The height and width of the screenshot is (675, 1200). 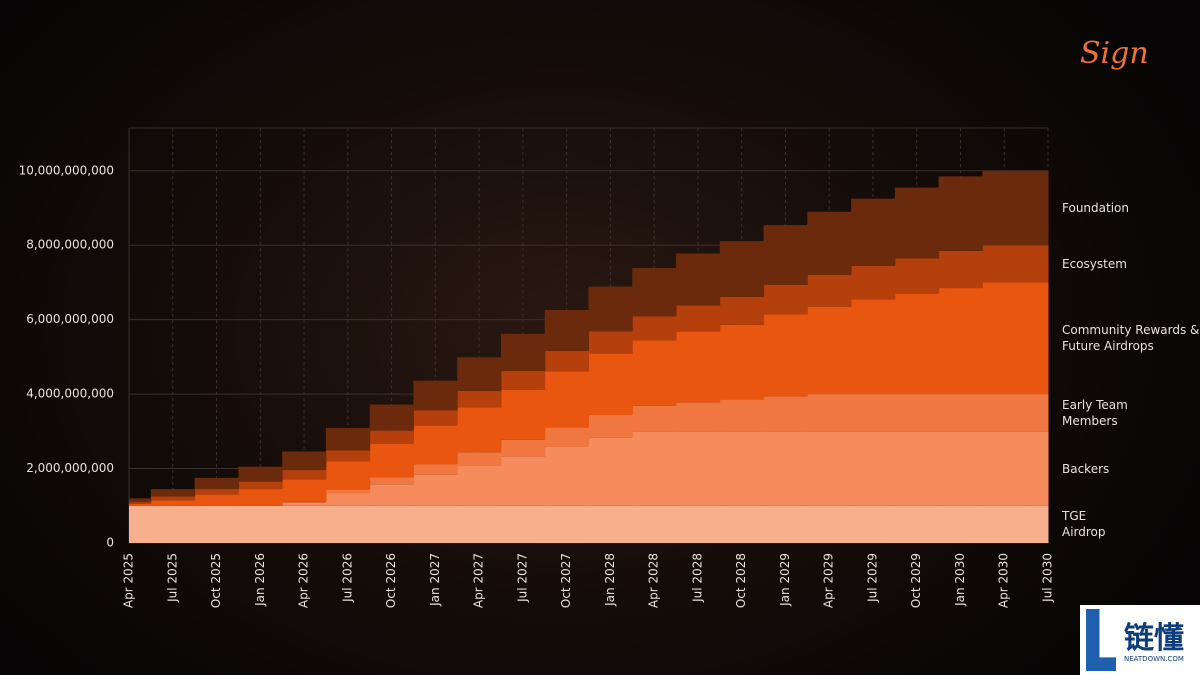 I want to click on legend-label: Backers, so click(x=1086, y=468).